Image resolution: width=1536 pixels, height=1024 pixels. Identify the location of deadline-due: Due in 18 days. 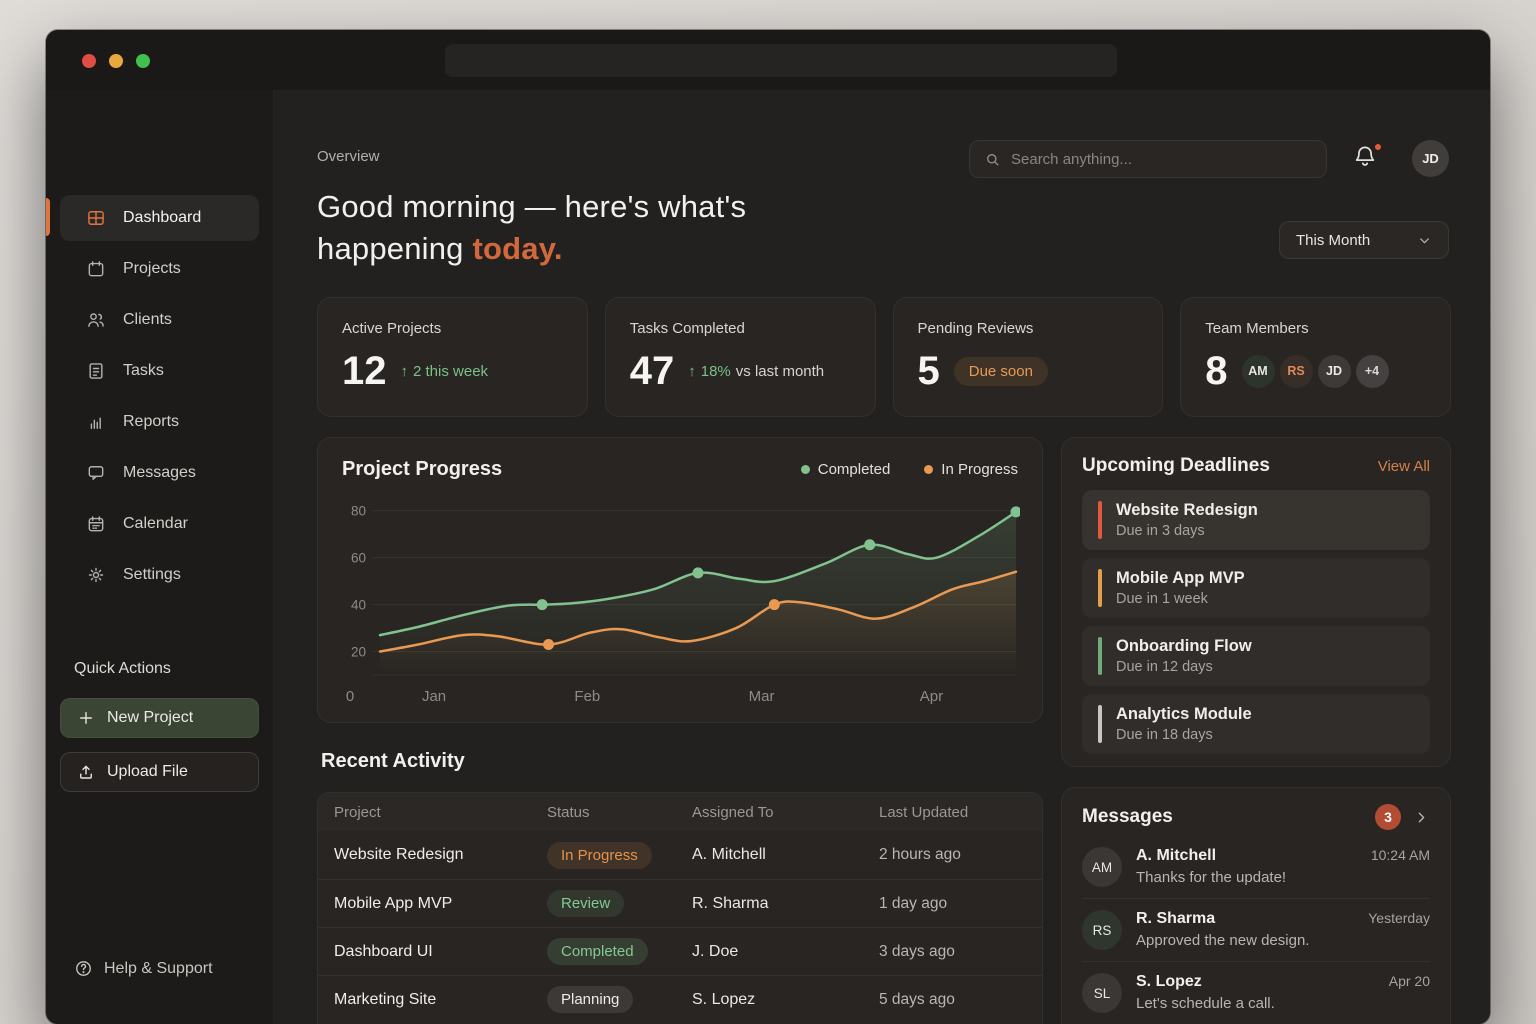
(1164, 735).